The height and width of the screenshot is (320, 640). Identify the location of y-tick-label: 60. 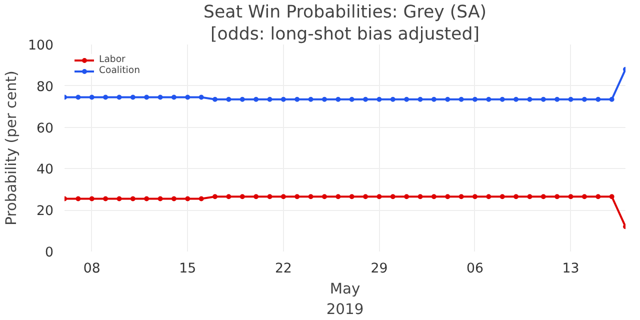
(45, 128).